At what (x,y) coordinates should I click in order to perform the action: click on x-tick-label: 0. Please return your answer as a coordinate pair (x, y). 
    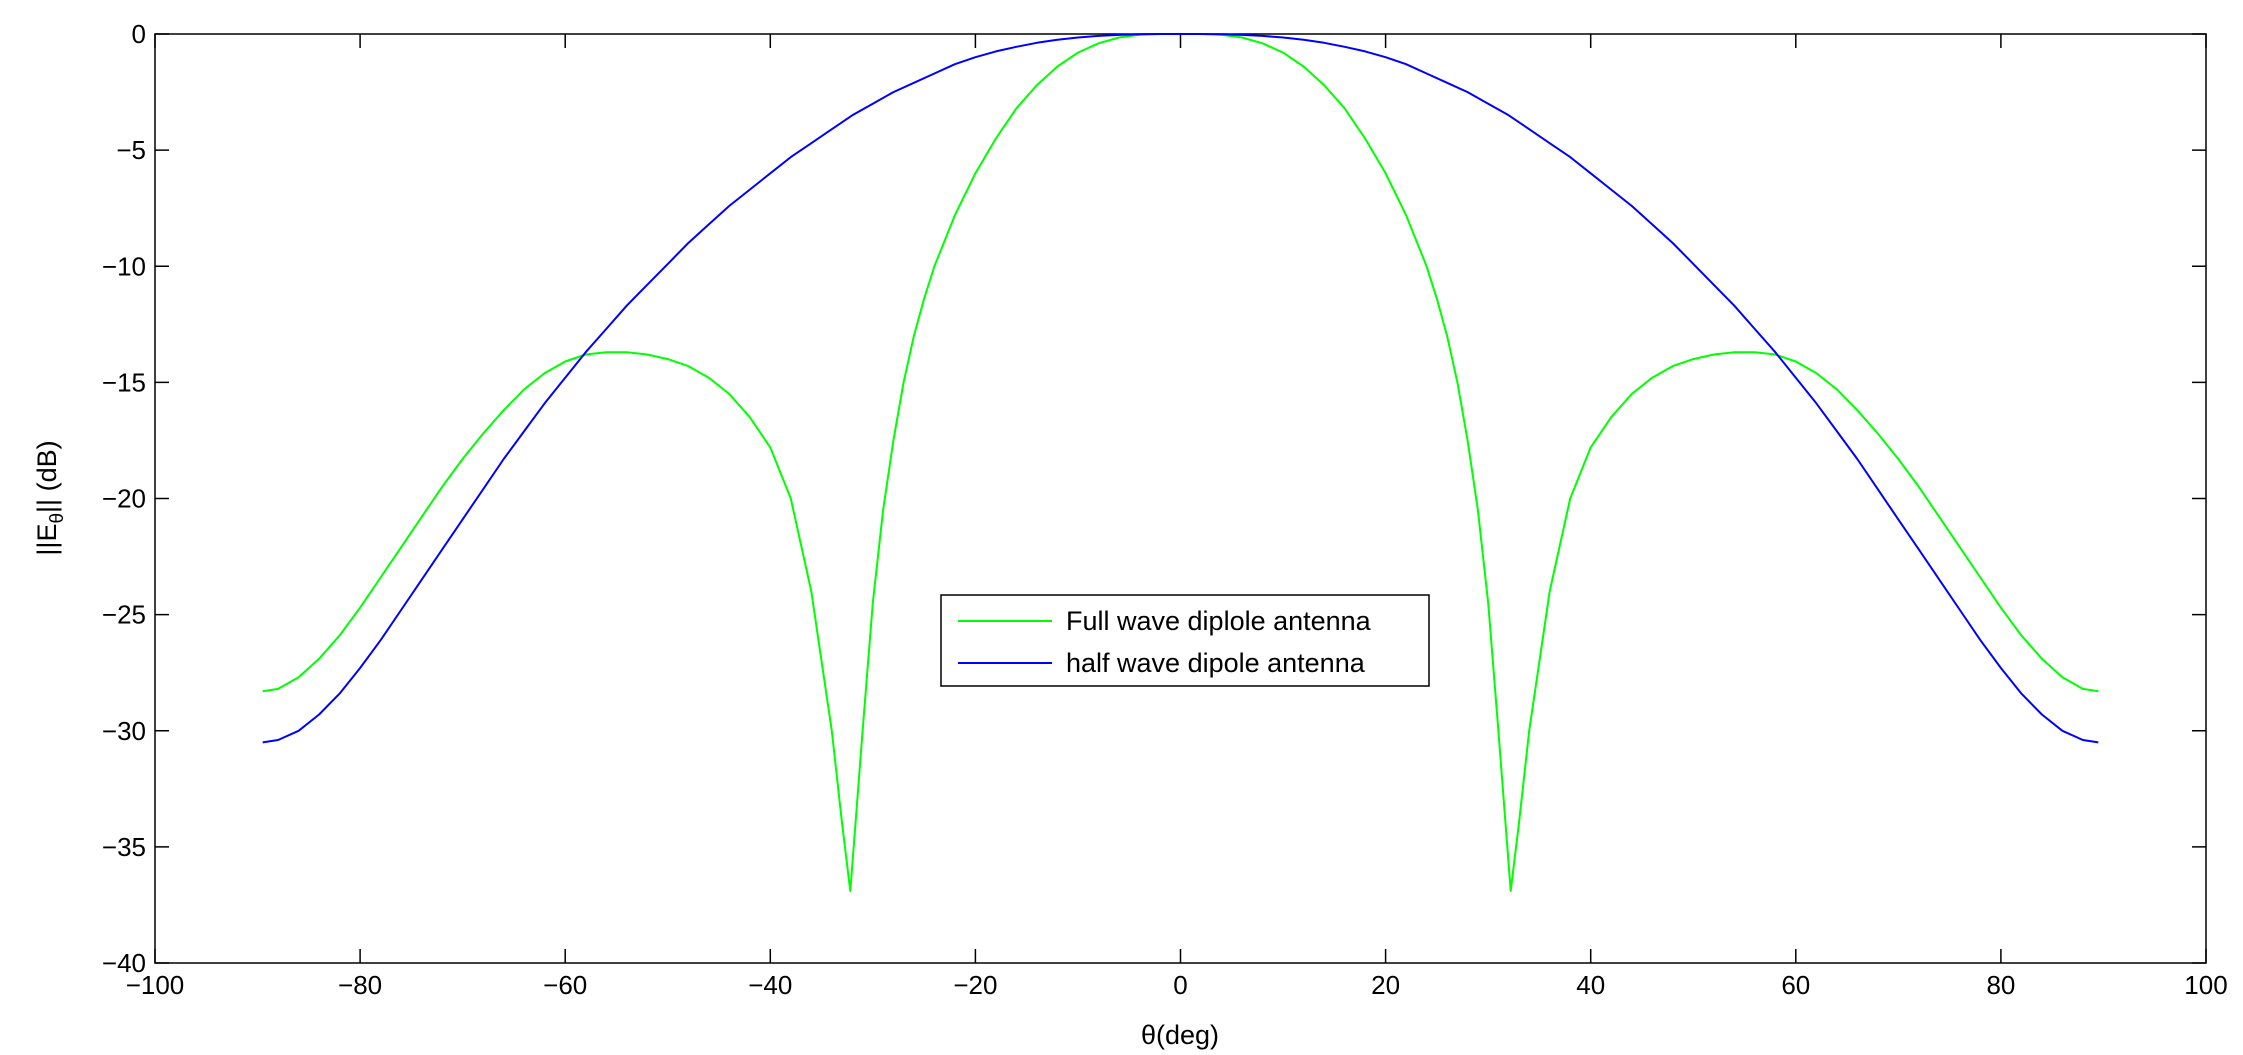
    Looking at the image, I should click on (1180, 985).